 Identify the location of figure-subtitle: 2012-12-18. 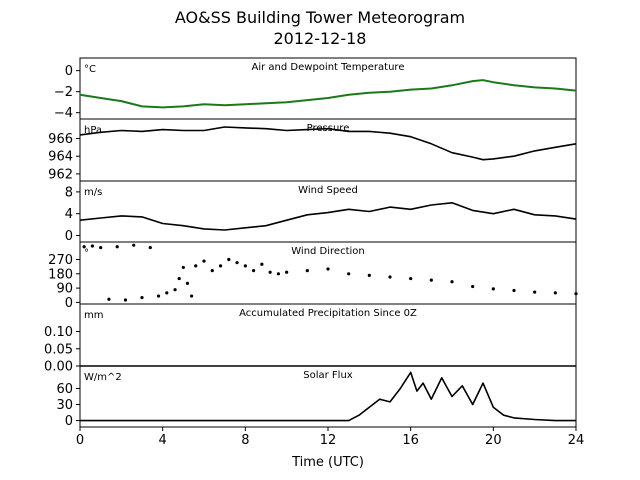
(320, 38).